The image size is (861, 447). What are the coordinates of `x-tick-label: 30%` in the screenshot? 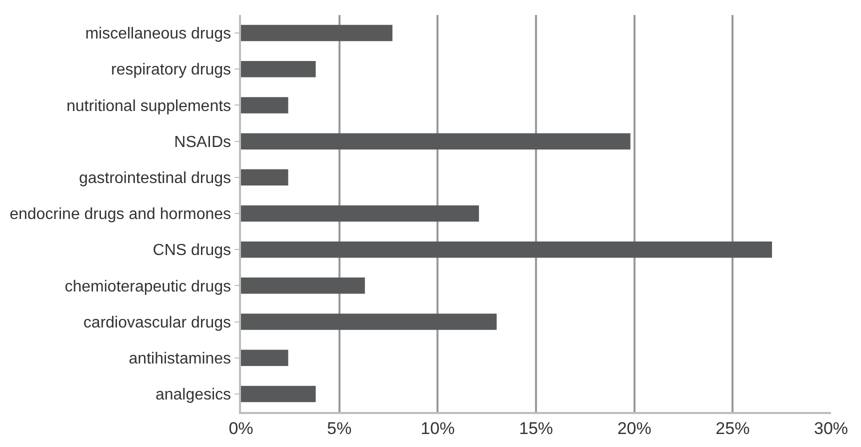 It's located at (831, 428).